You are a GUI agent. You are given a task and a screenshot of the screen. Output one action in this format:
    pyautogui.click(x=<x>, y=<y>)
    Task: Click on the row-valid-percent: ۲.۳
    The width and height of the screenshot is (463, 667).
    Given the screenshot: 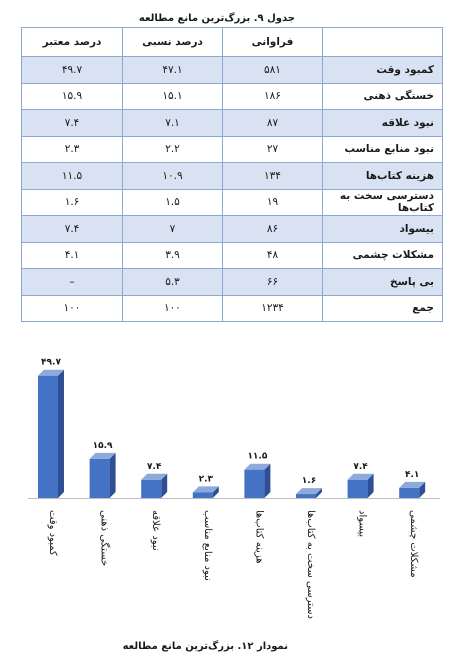 What is the action you would take?
    pyautogui.click(x=72, y=149)
    